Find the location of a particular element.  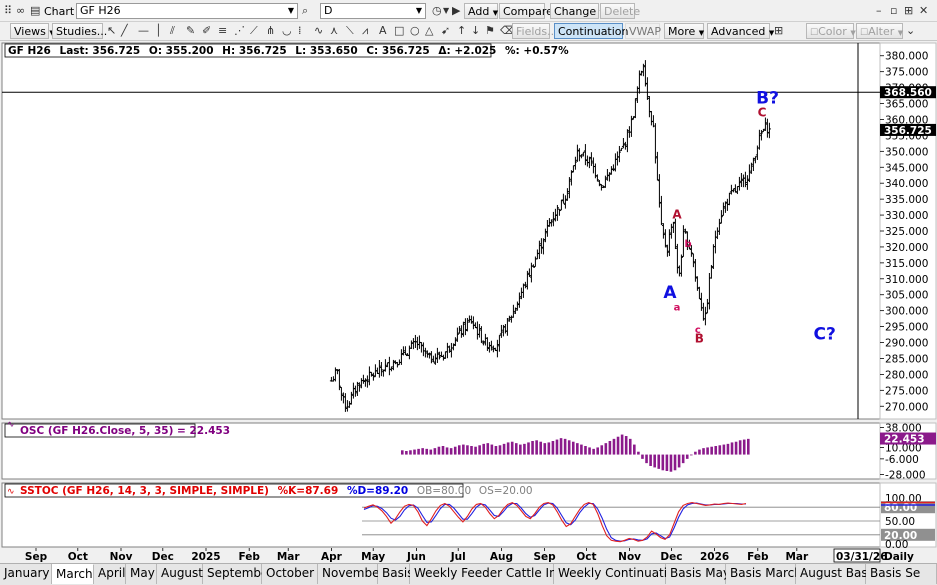

symbol-input: GF H26 ▼ is located at coordinates (187, 11).